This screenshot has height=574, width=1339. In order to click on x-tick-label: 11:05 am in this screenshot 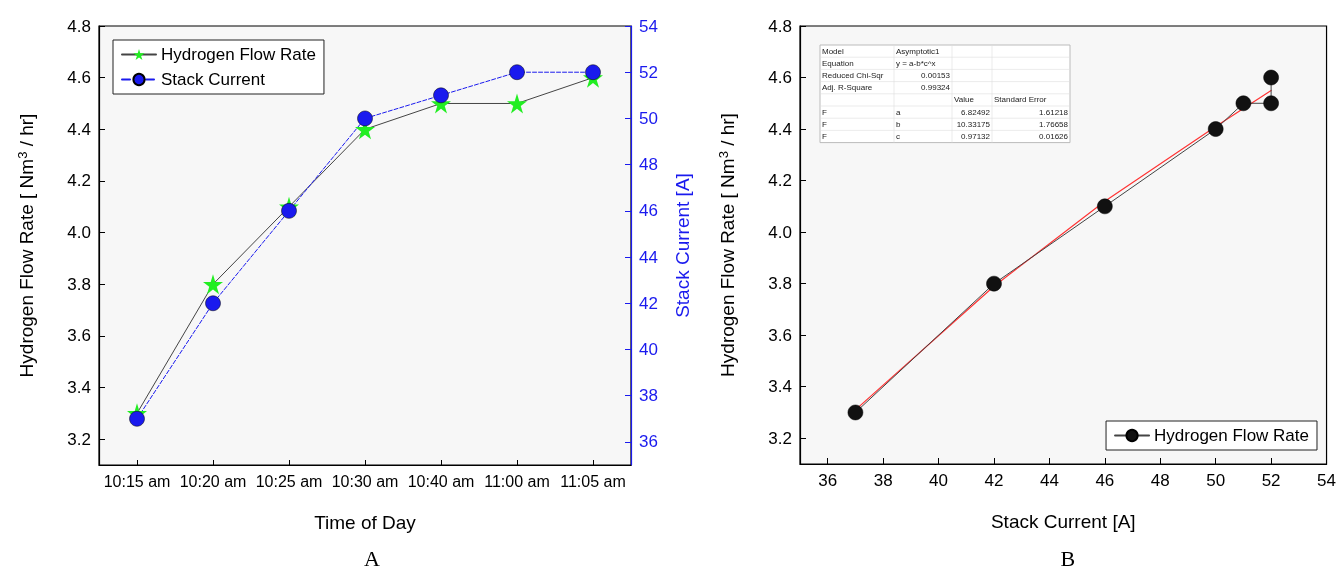, I will do `click(593, 481)`.